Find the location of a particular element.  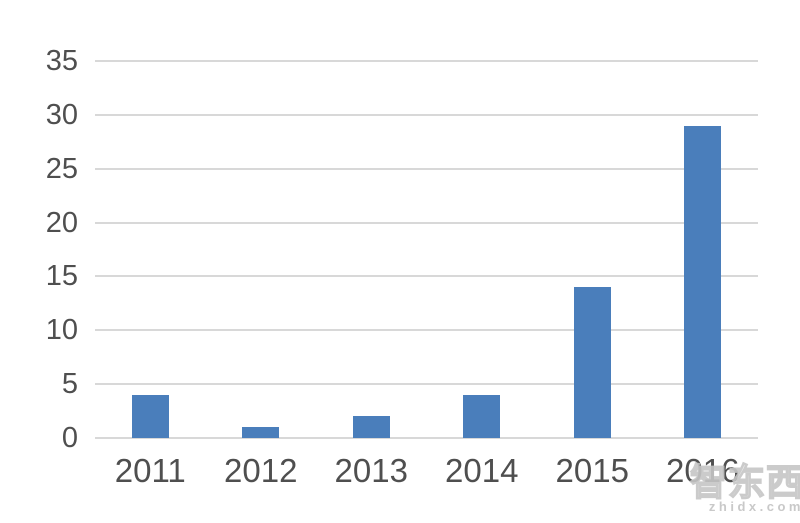

bar-2012 is located at coordinates (261, 432).